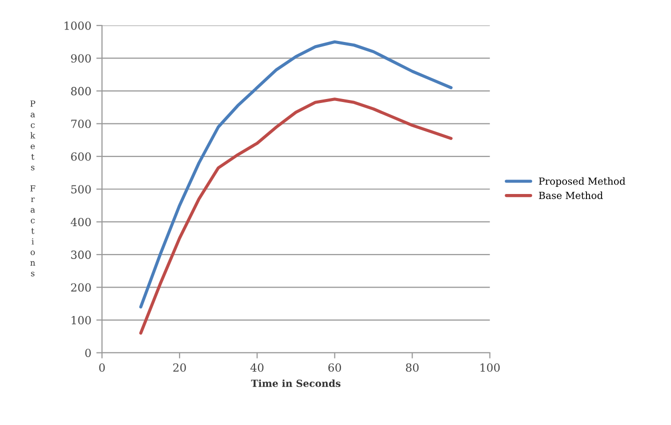  Describe the element at coordinates (81, 124) in the screenshot. I see `y-tick-label: 700` at that location.